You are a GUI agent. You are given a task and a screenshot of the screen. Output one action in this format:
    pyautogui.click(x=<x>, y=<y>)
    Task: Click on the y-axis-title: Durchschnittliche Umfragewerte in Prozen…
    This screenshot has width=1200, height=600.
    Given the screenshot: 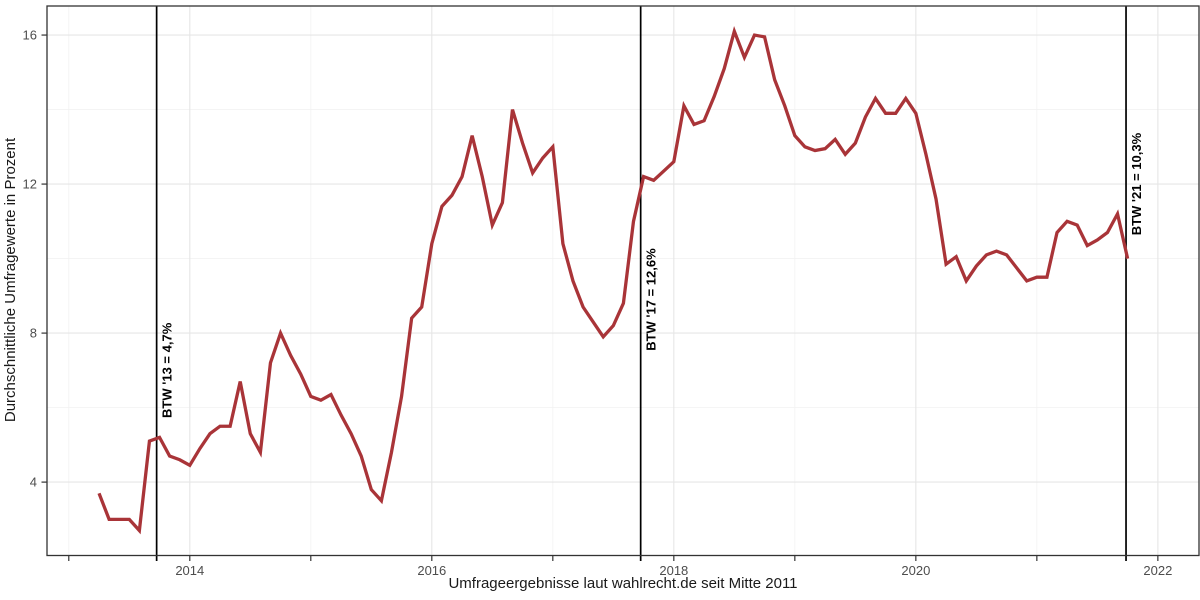 What is the action you would take?
    pyautogui.click(x=10, y=279)
    